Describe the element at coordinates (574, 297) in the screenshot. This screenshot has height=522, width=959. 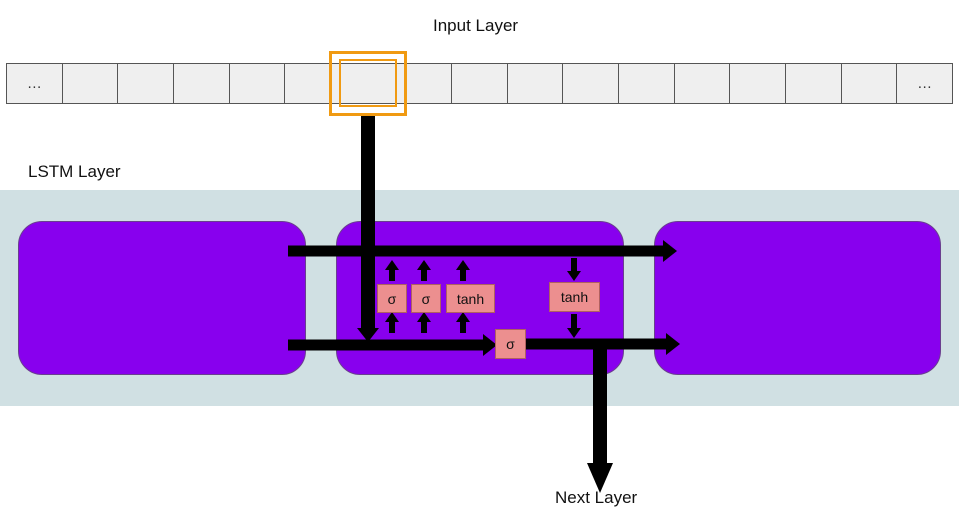
I see `cell-activation: tanh` at that location.